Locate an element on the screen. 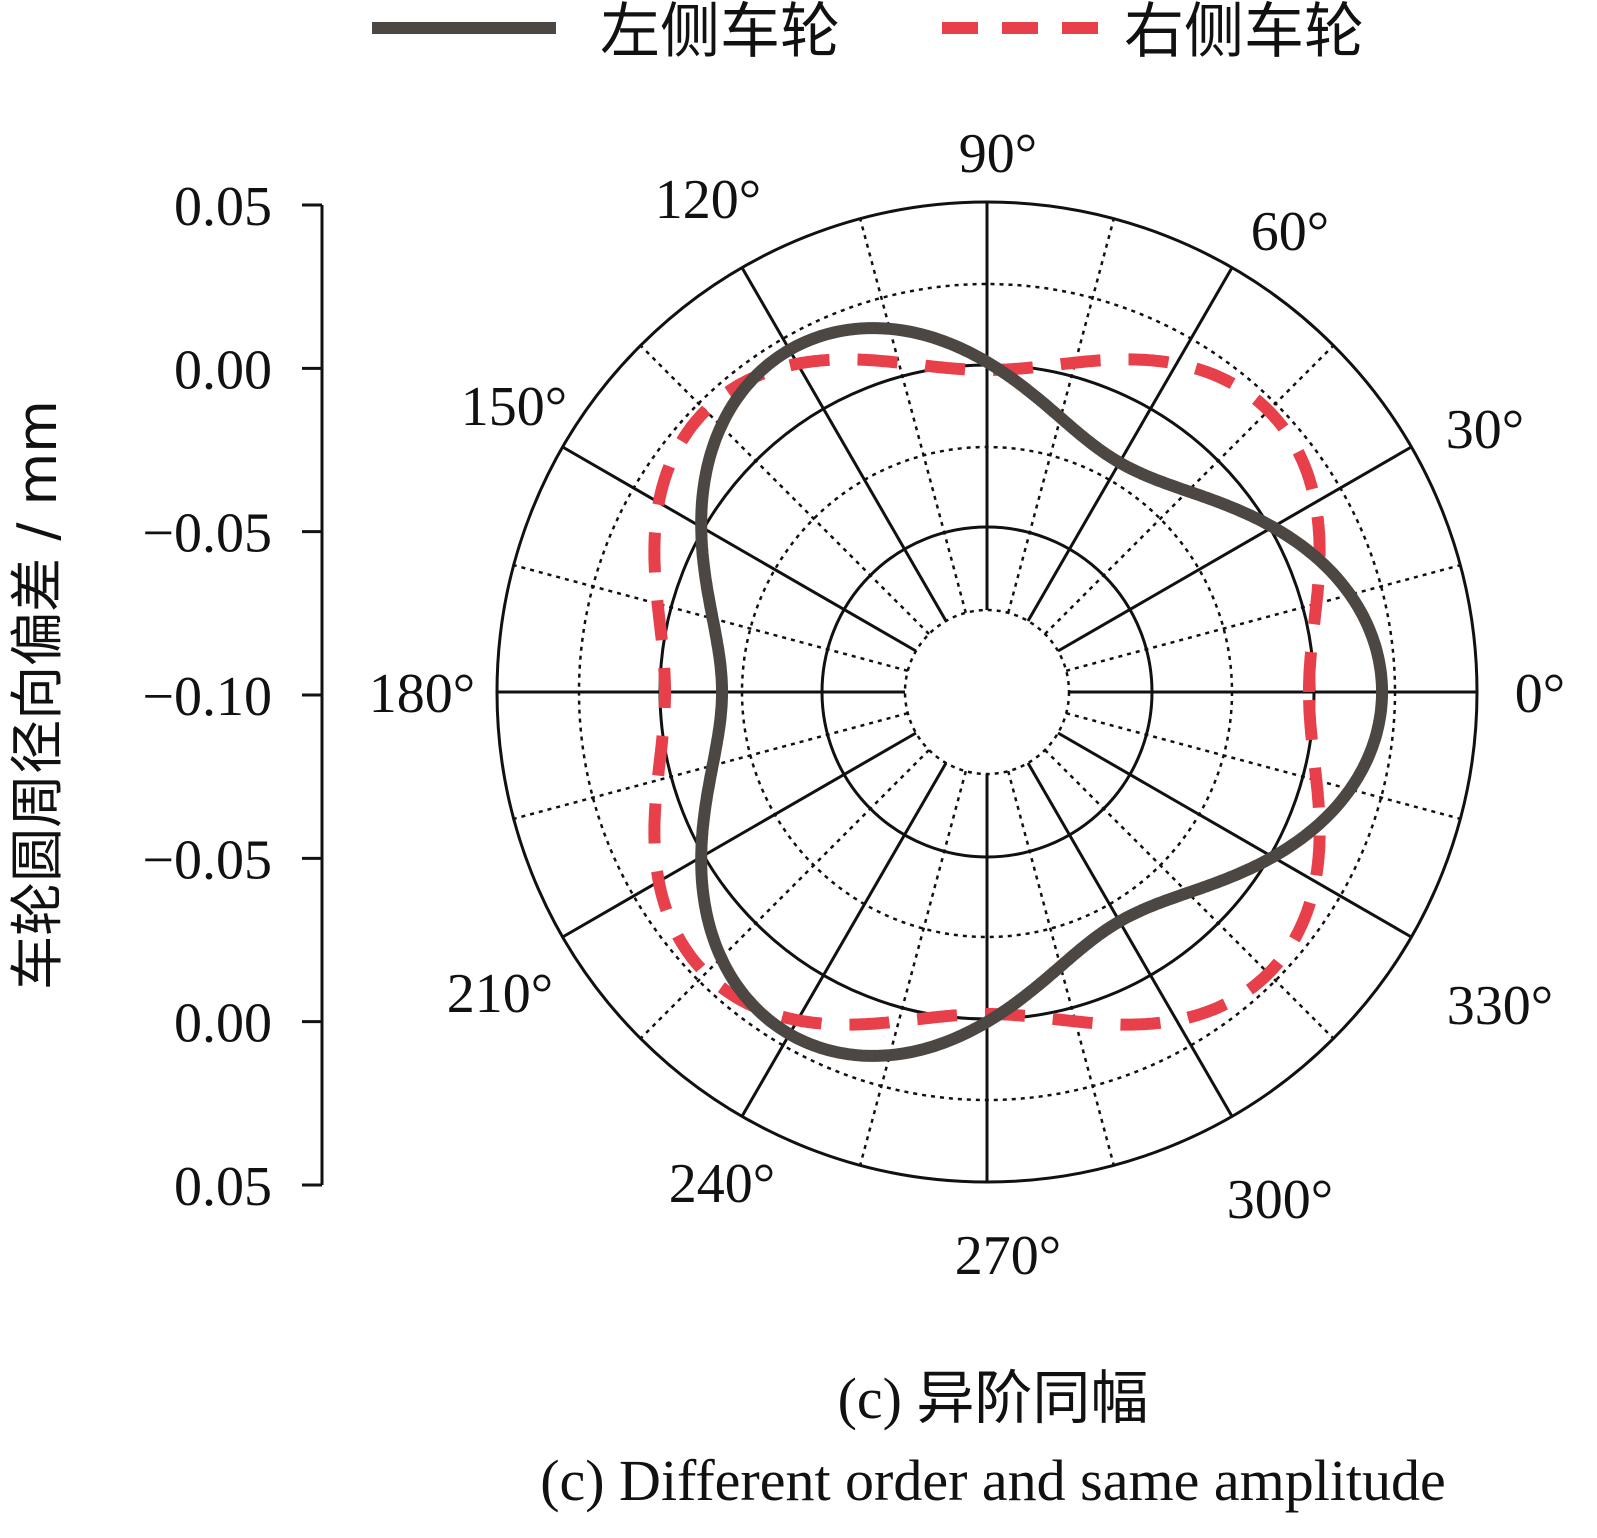 This screenshot has height=1538, width=1597. grid-ring-dotted is located at coordinates (987, 692).